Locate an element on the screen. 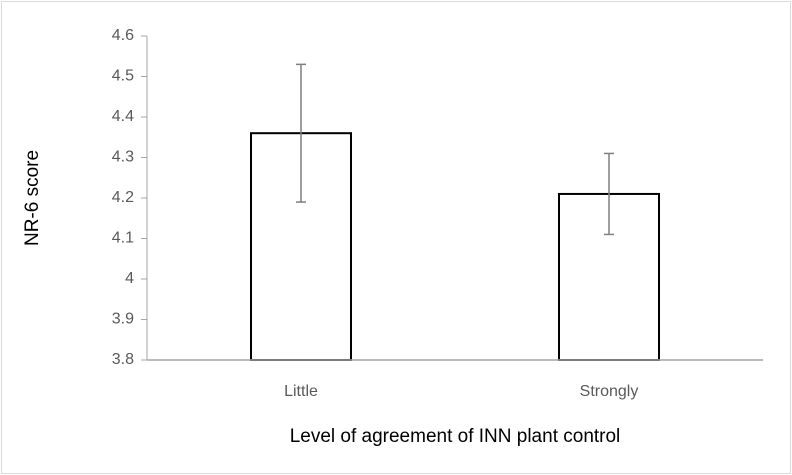 The image size is (792, 475). y-tick-label: 4.2 is located at coordinates (123, 197).